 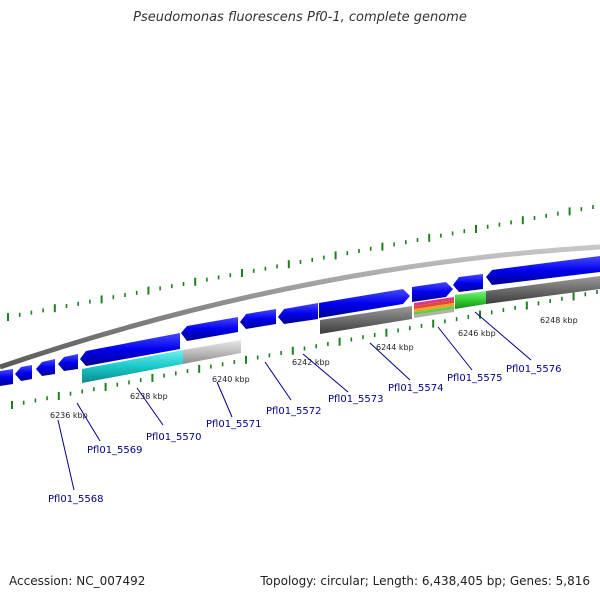 What do you see at coordinates (356, 399) in the screenshot?
I see `gene-label: Pfl01_5573` at bounding box center [356, 399].